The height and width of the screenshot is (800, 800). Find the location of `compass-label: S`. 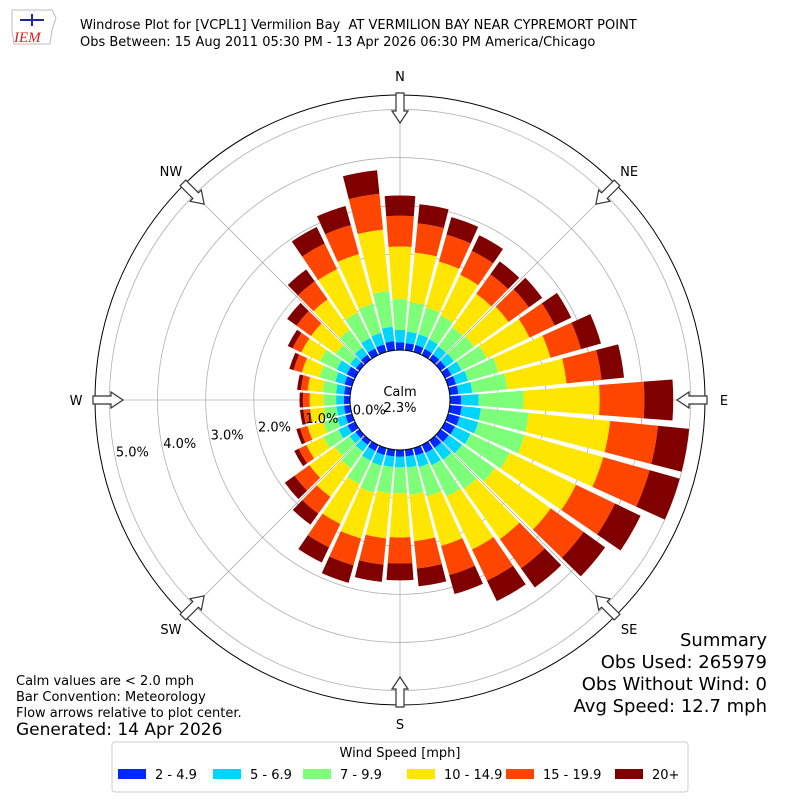

compass-label: S is located at coordinates (400, 725).